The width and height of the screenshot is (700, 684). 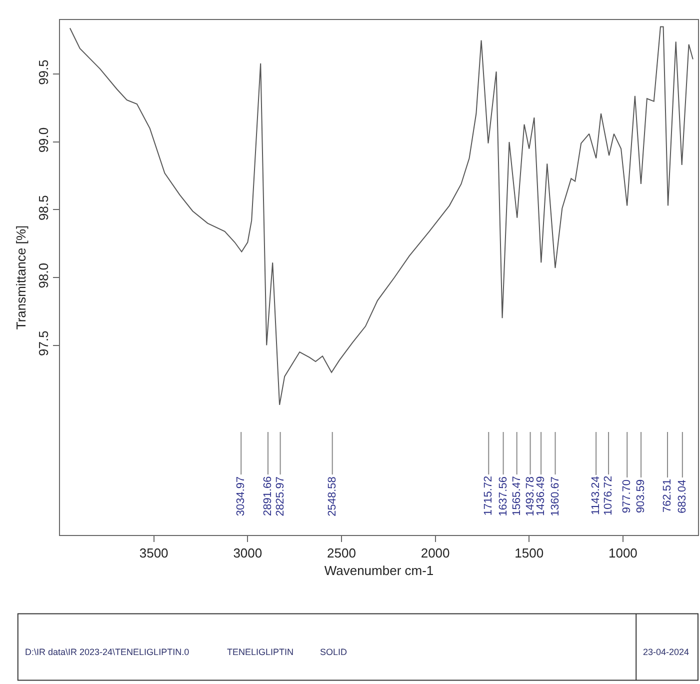 I want to click on annotation: 762.51, so click(x=668, y=495).